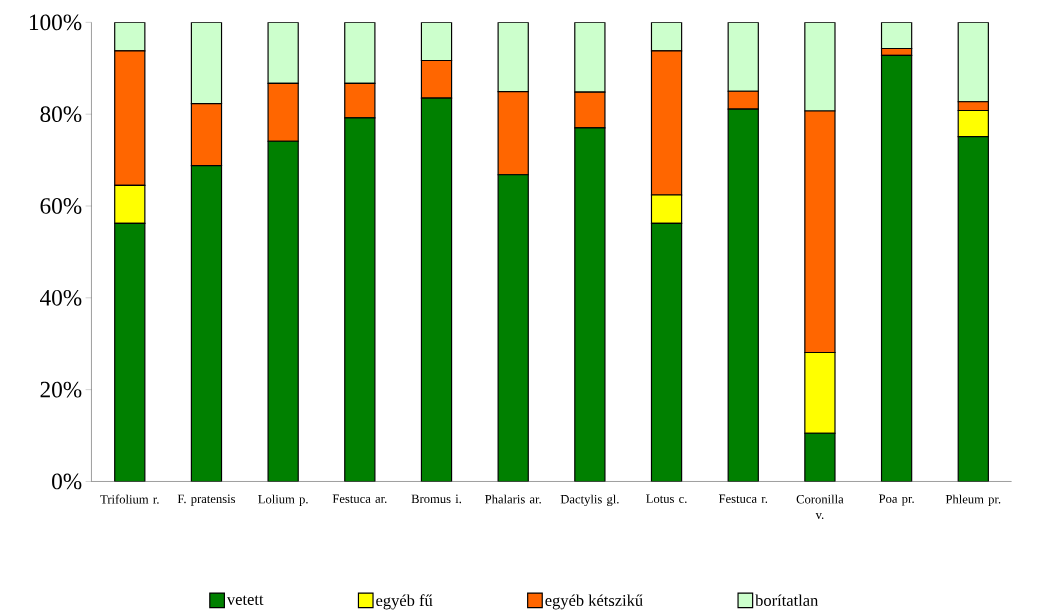  Describe the element at coordinates (820, 507) in the screenshot. I see `x-tick-label: Coronilla v.` at that location.